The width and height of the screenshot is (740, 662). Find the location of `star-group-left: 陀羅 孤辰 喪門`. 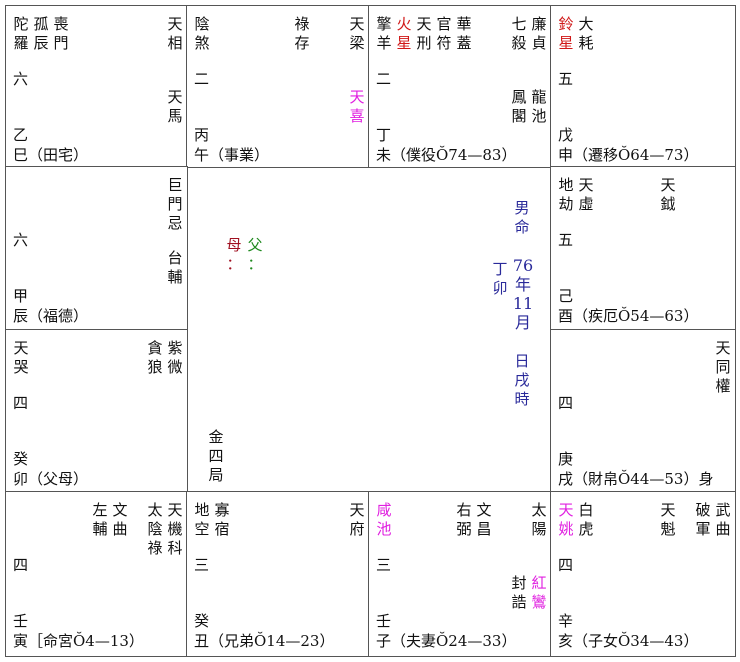

star-group-left: 陀羅 孤辰 喪門 is located at coordinates (41, 34).